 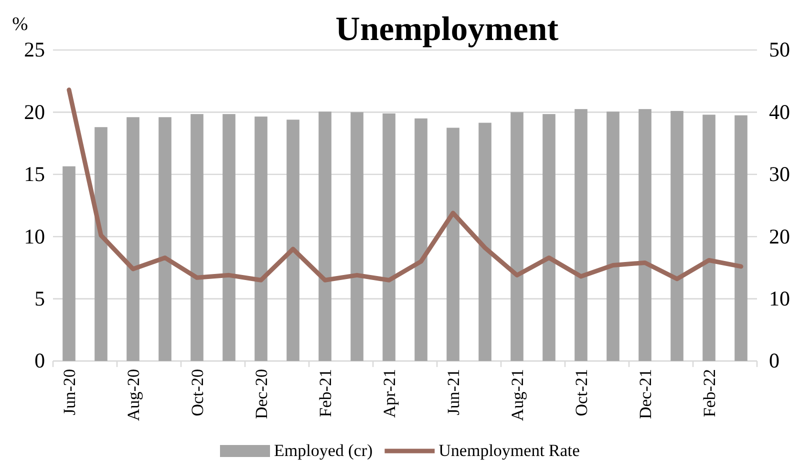 What do you see at coordinates (34, 174) in the screenshot?
I see `y-tick-label: 15` at bounding box center [34, 174].